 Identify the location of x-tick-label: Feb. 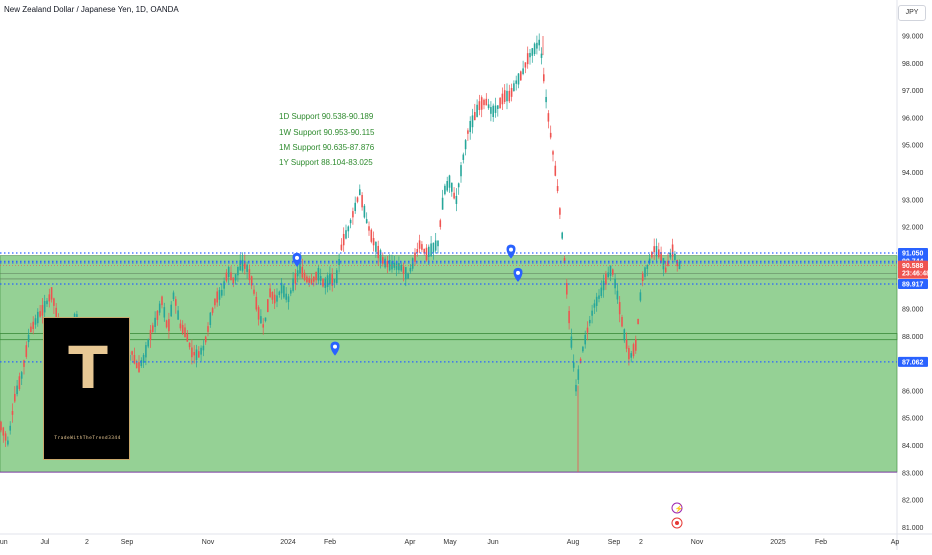
(330, 542).